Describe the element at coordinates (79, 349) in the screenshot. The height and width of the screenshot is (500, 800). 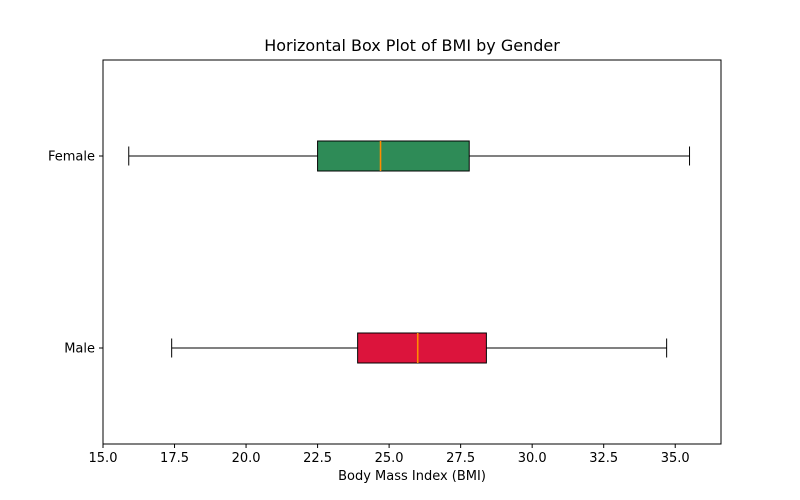
I see `y-tick-label: Male` at that location.